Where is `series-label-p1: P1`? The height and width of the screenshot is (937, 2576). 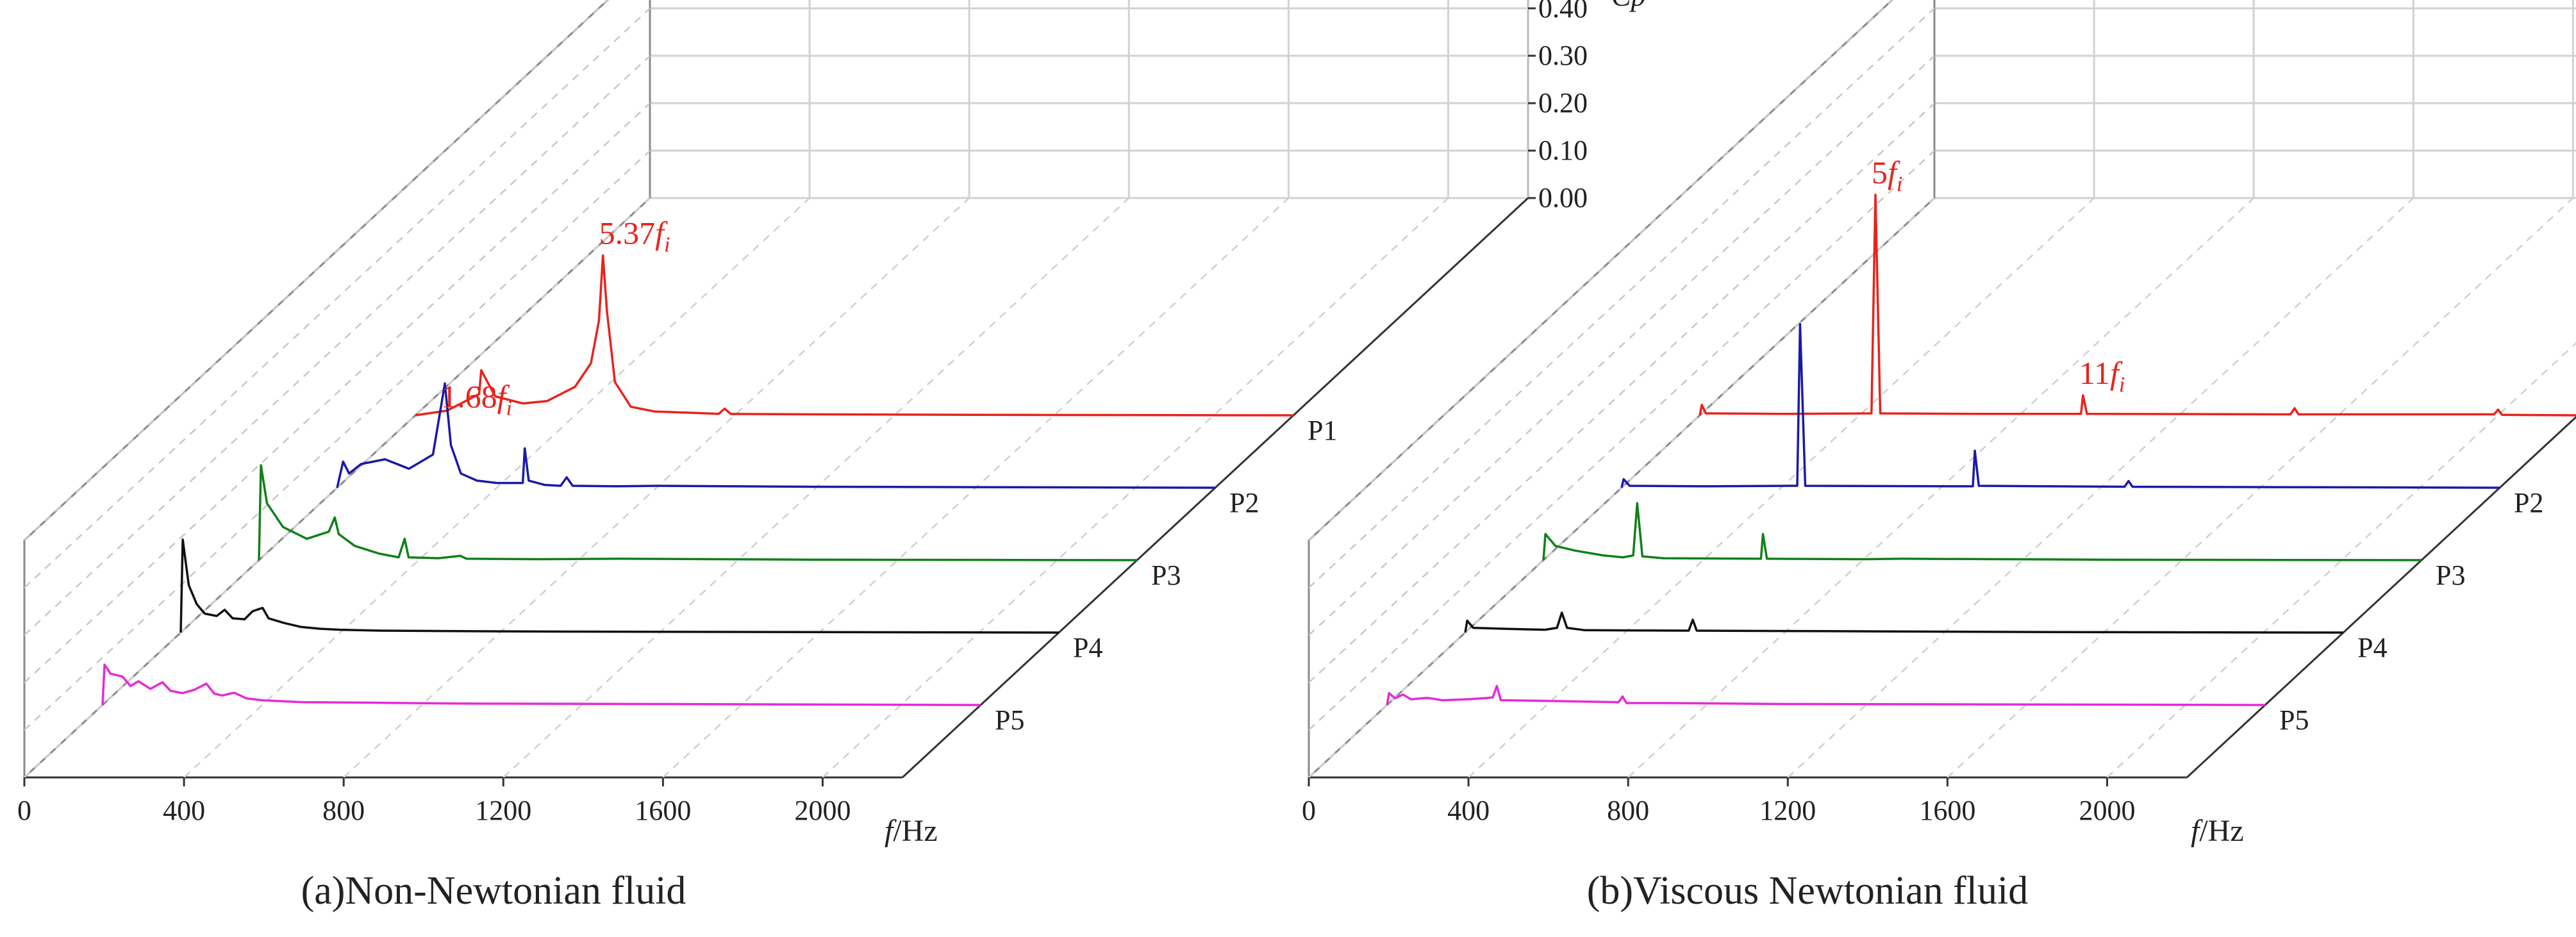
series-label-p1: P1 is located at coordinates (1323, 430).